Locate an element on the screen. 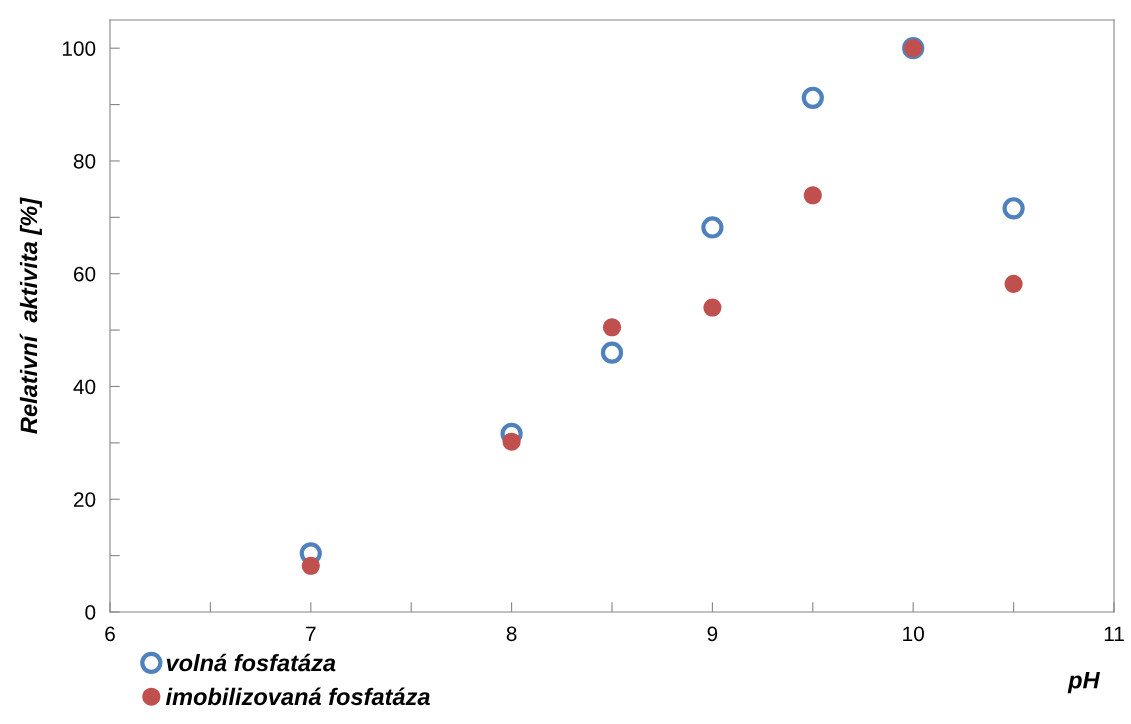 The width and height of the screenshot is (1131, 724). x-tick-label: 9 is located at coordinates (712, 634).